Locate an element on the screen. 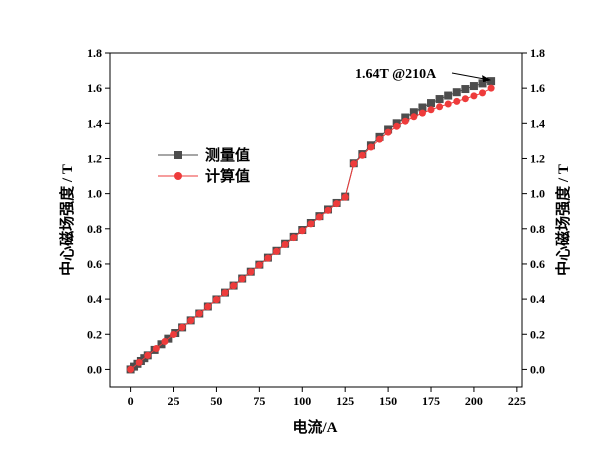  y-tick-label-left: 1.4 is located at coordinates (94, 123).